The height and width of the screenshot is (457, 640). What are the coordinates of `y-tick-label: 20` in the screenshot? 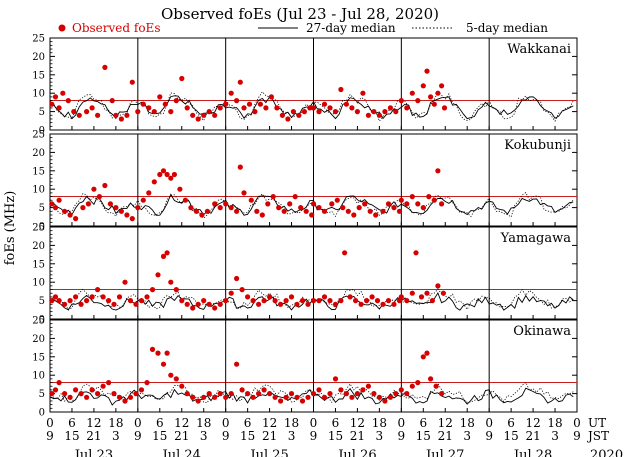 It's located at (38, 246).